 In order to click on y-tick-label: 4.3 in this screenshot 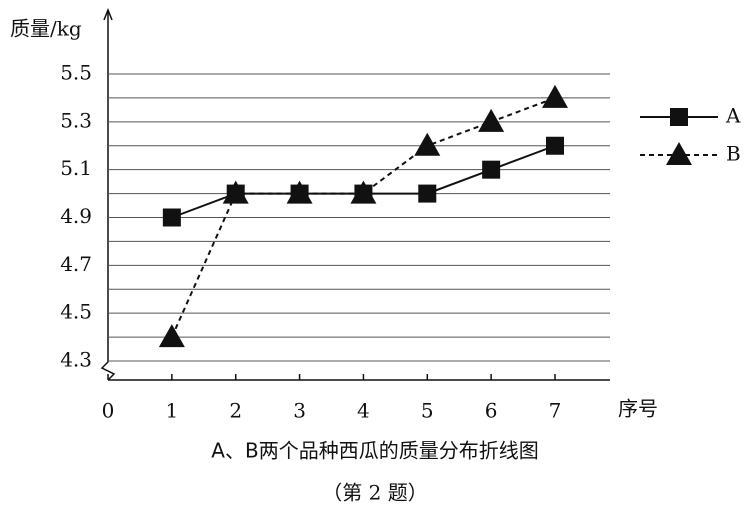, I will do `click(76, 360)`.